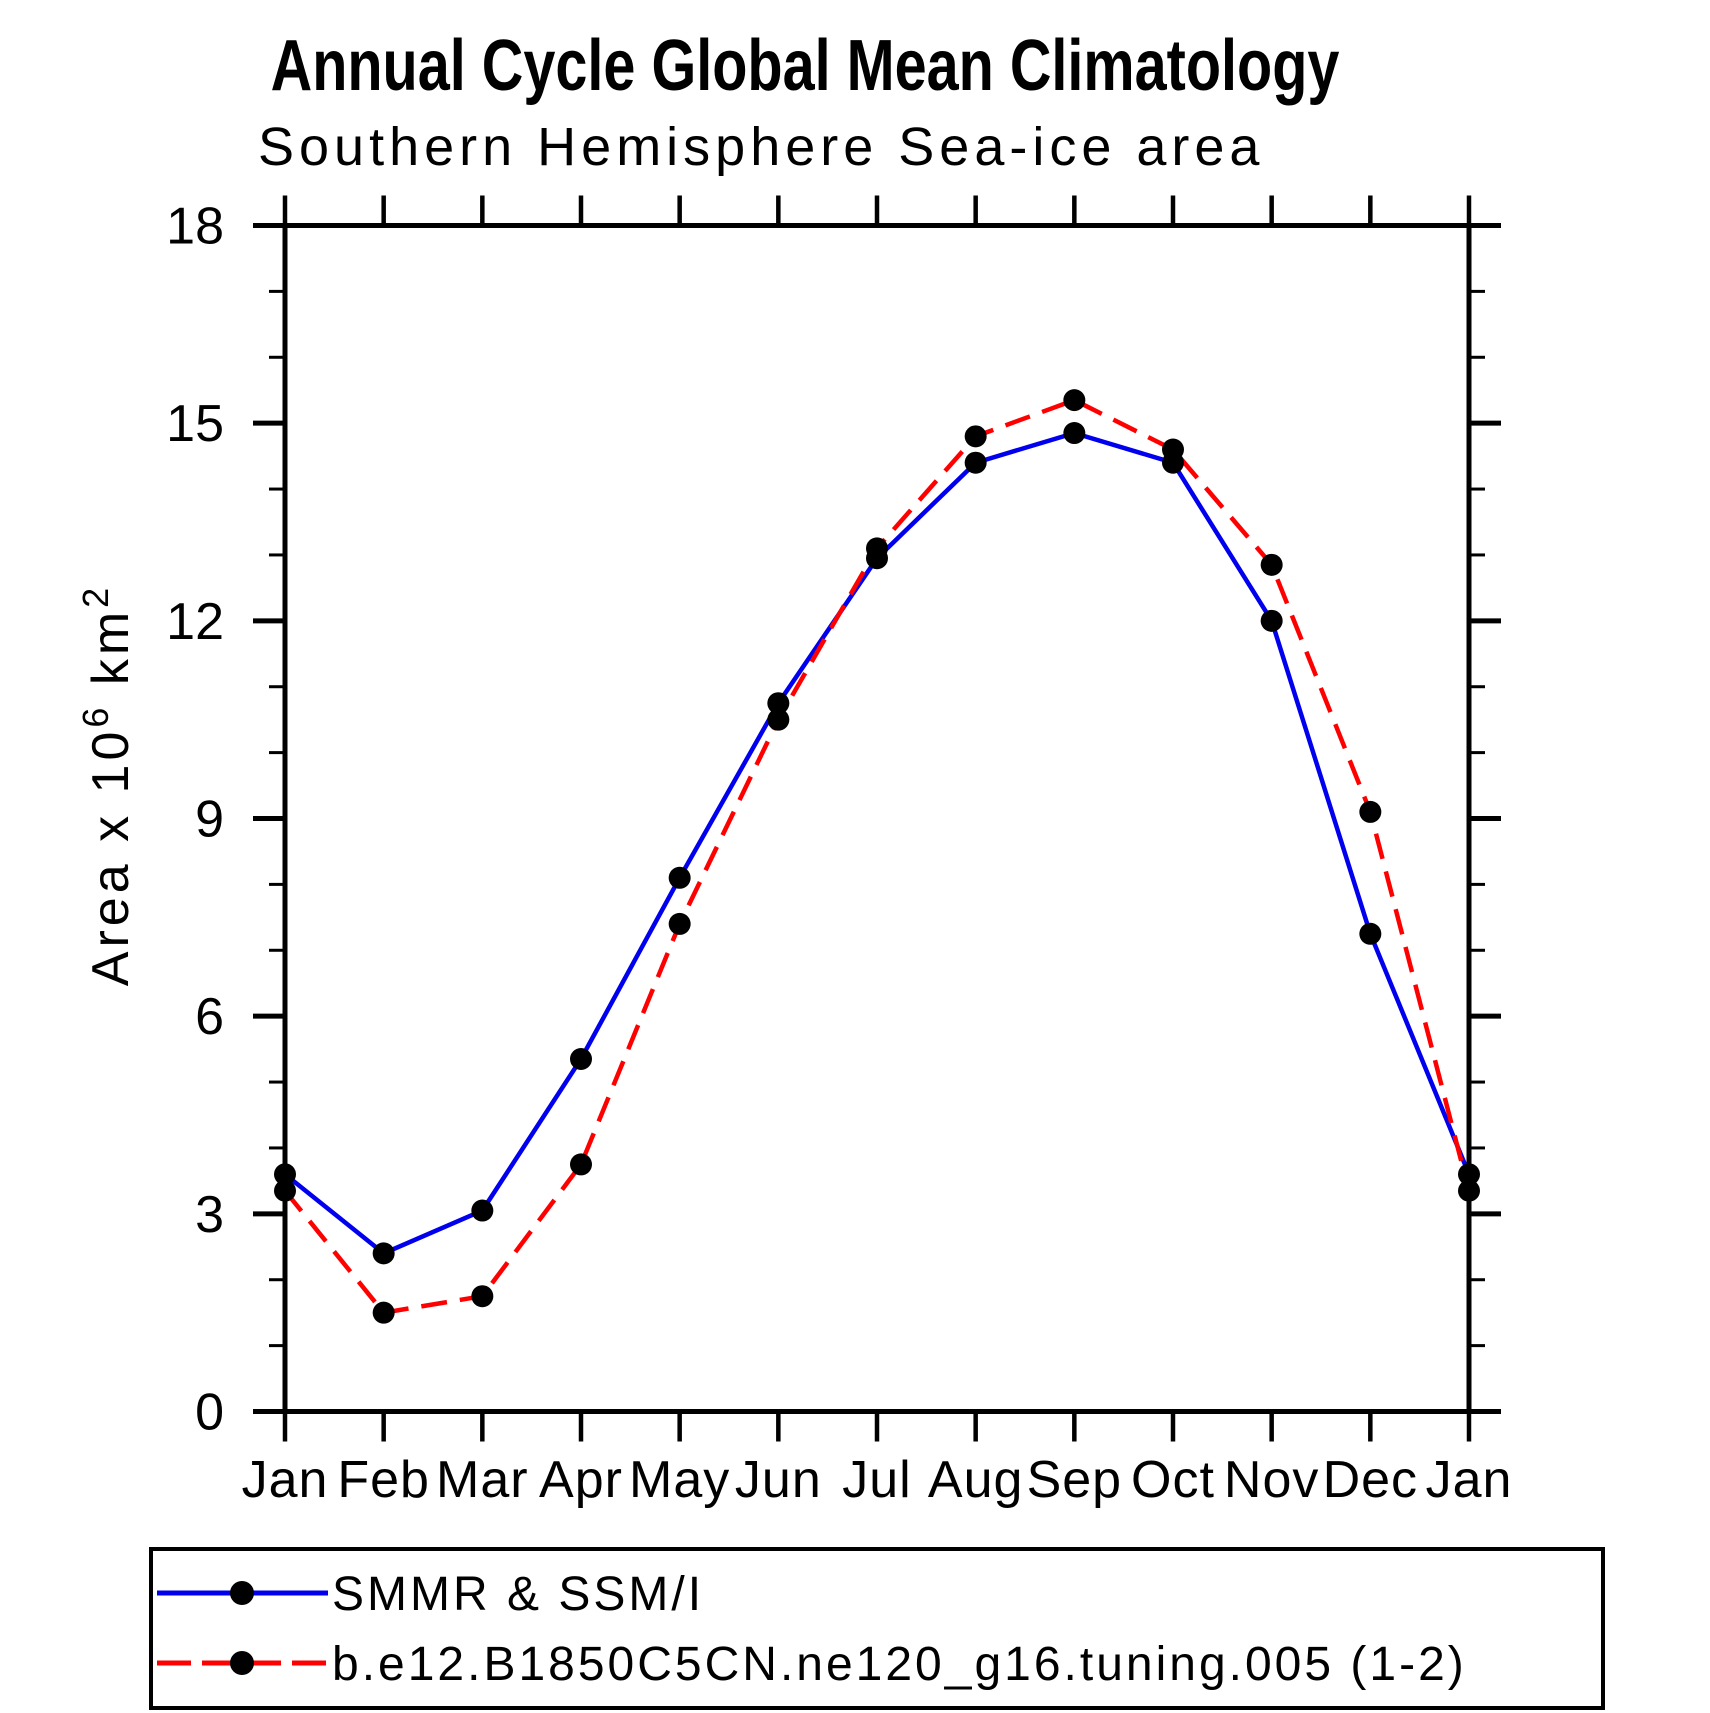  I want to click on x-tick-label: Dec, so click(1370, 1480).